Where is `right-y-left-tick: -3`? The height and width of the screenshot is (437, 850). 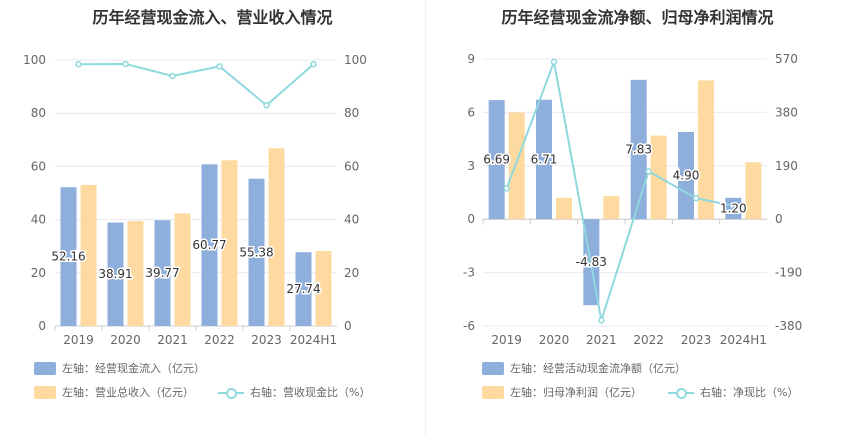
right-y-left-tick: -3 is located at coordinates (469, 273).